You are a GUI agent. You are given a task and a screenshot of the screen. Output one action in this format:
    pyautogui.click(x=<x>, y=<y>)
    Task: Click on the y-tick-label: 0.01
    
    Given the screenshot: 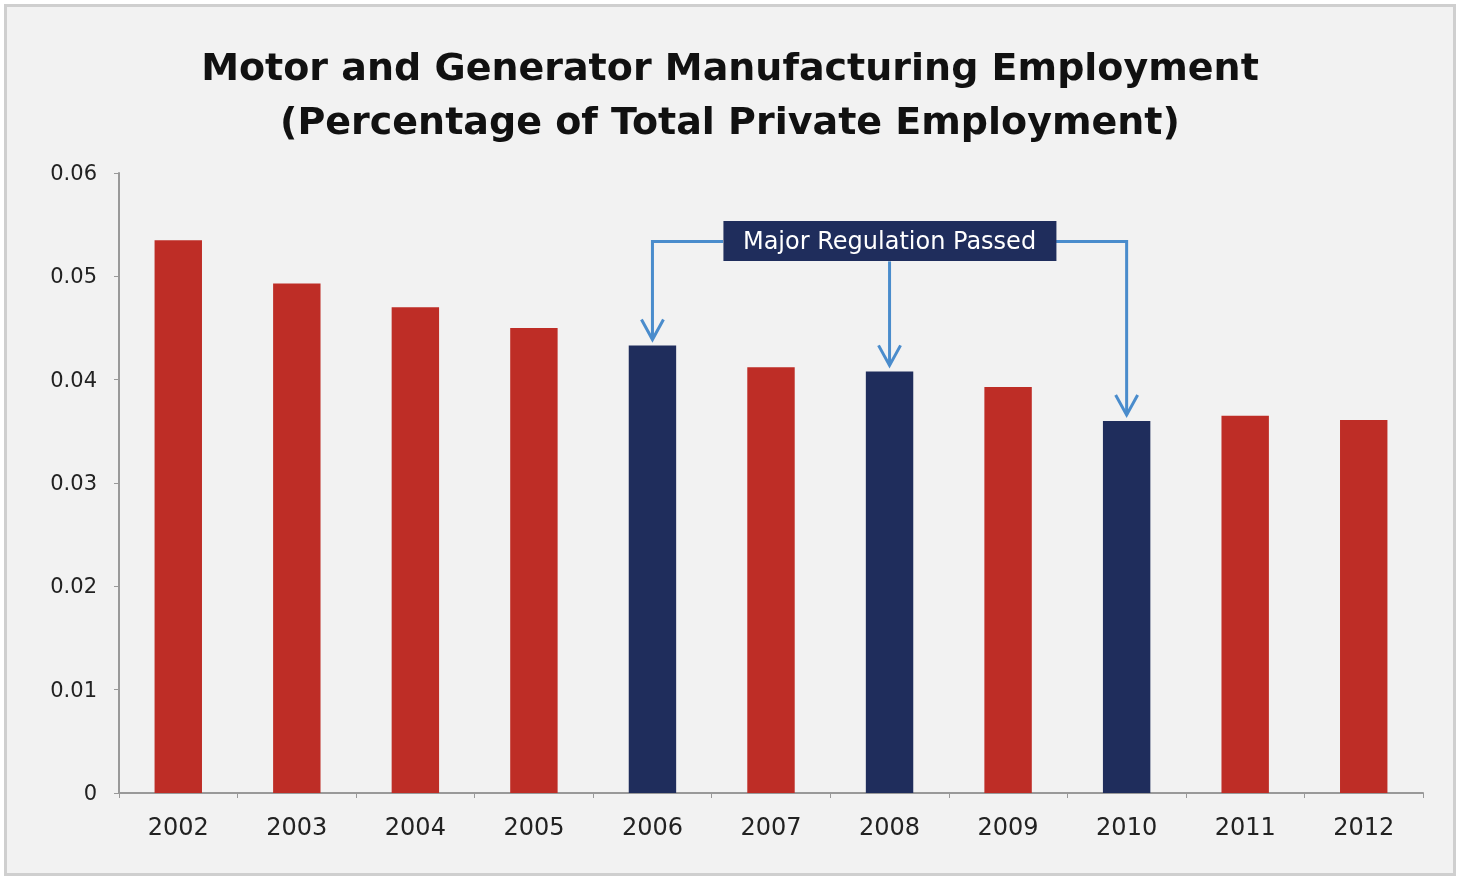 What is the action you would take?
    pyautogui.click(x=73, y=689)
    